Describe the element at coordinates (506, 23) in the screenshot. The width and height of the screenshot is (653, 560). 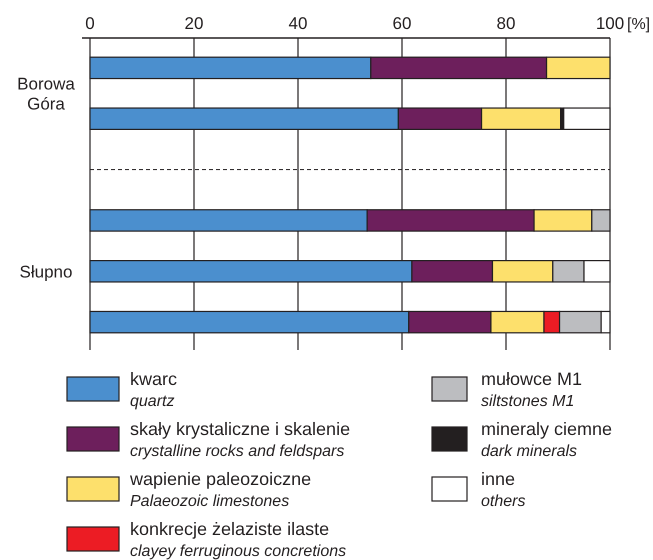
I see `x-tick-label: 80` at that location.